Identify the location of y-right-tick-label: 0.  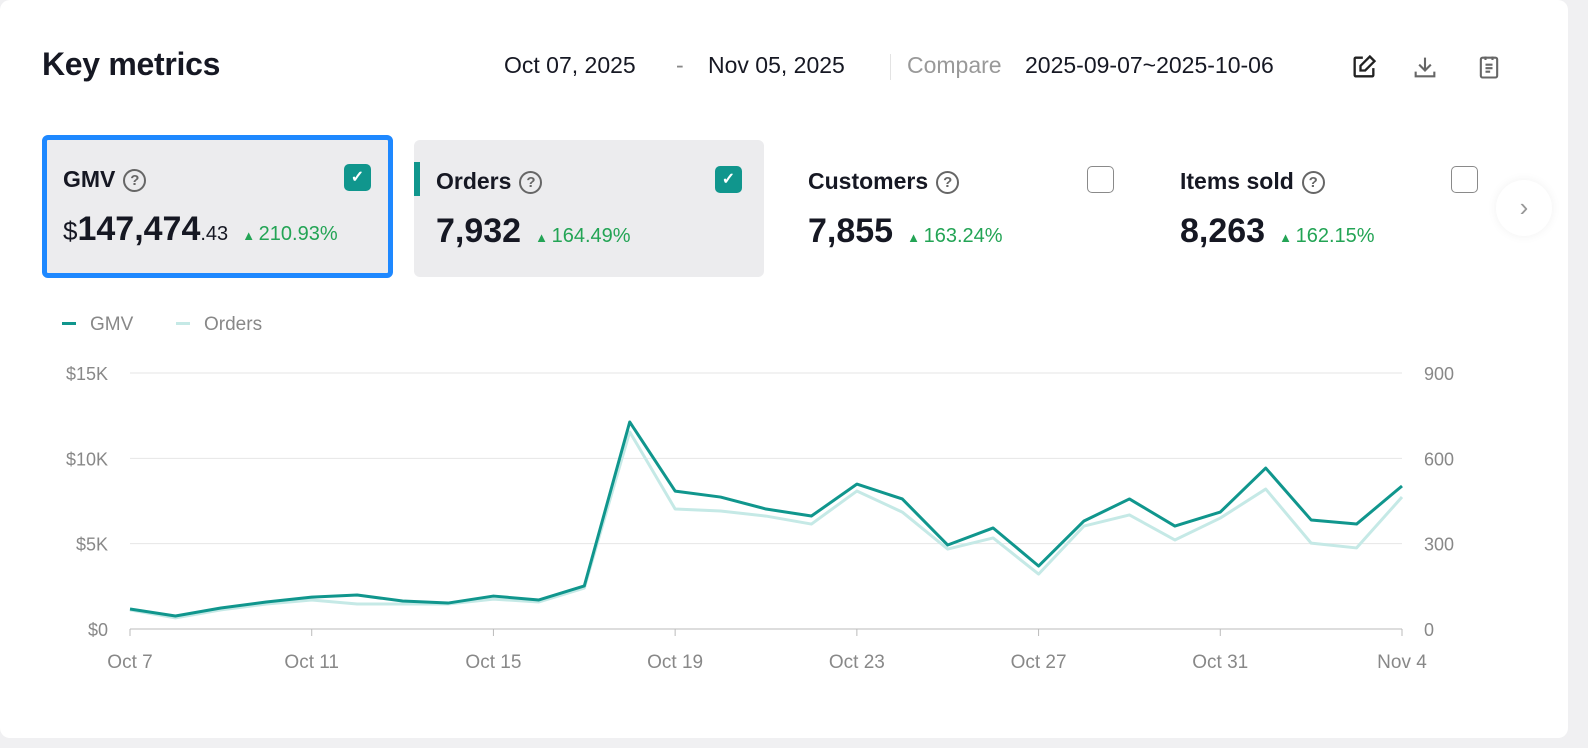
(1429, 630).